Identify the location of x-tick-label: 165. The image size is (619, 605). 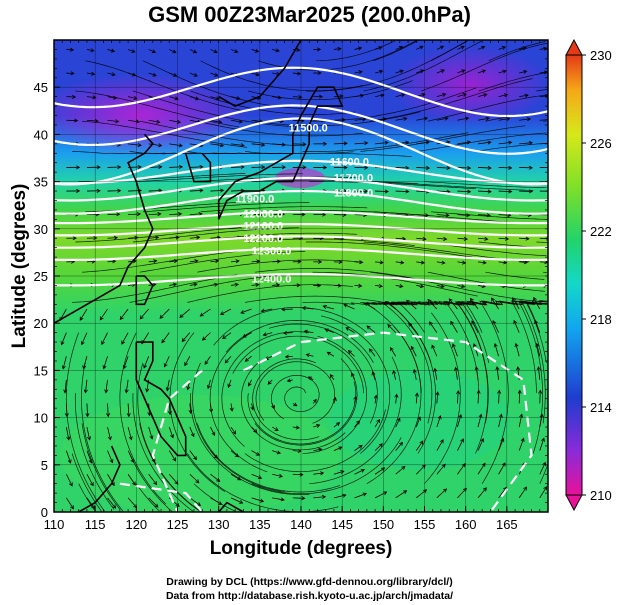
(507, 524).